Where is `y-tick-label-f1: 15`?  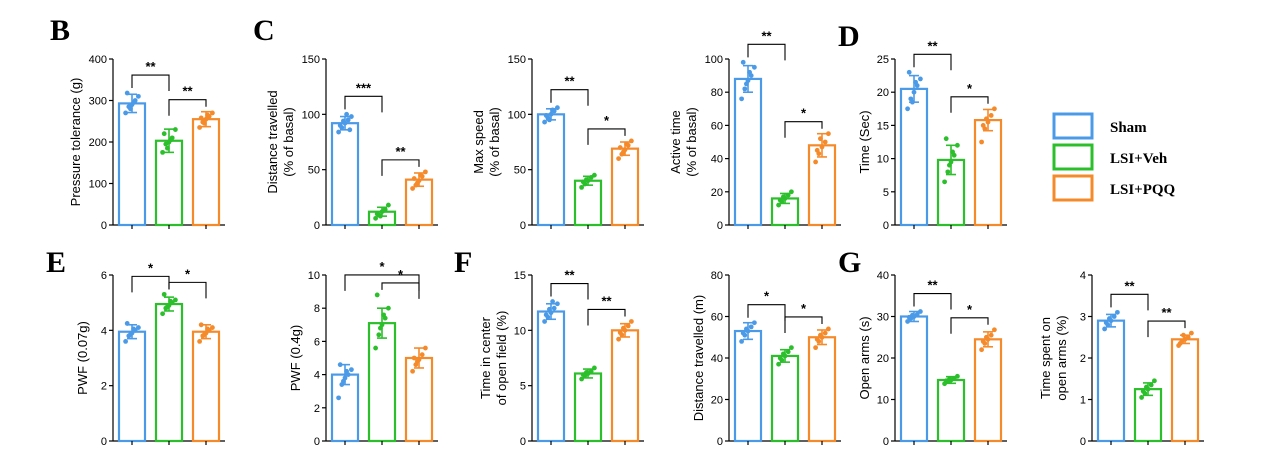 y-tick-label-f1: 15 is located at coordinates (520, 276).